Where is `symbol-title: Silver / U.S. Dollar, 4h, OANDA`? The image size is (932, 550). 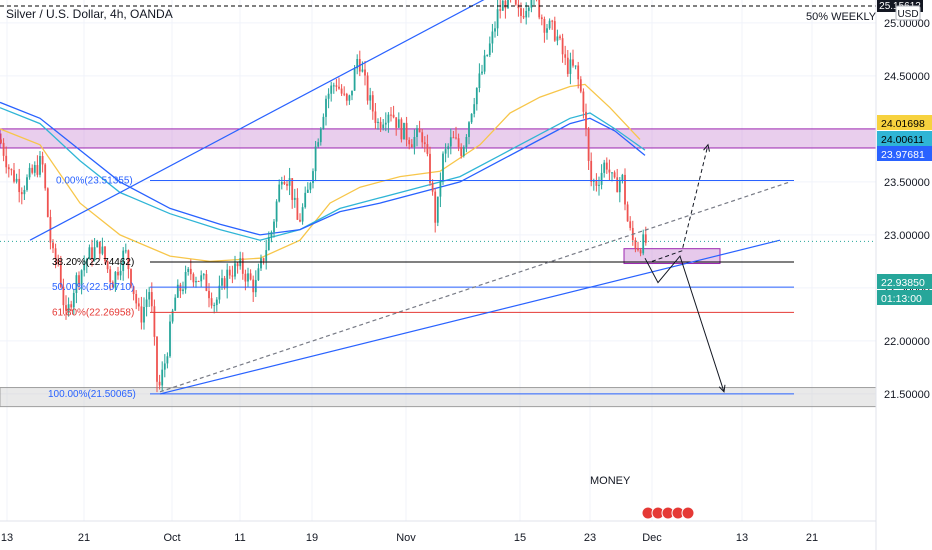
symbol-title: Silver / U.S. Dollar, 4h, OANDA is located at coordinates (89, 14).